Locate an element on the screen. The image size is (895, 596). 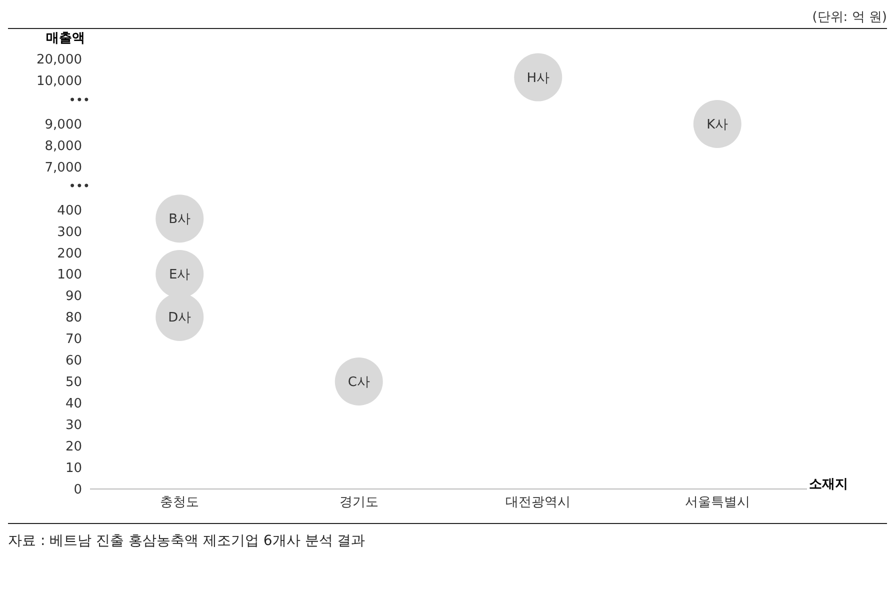
y-tick-label: 0 is located at coordinates (78, 490).